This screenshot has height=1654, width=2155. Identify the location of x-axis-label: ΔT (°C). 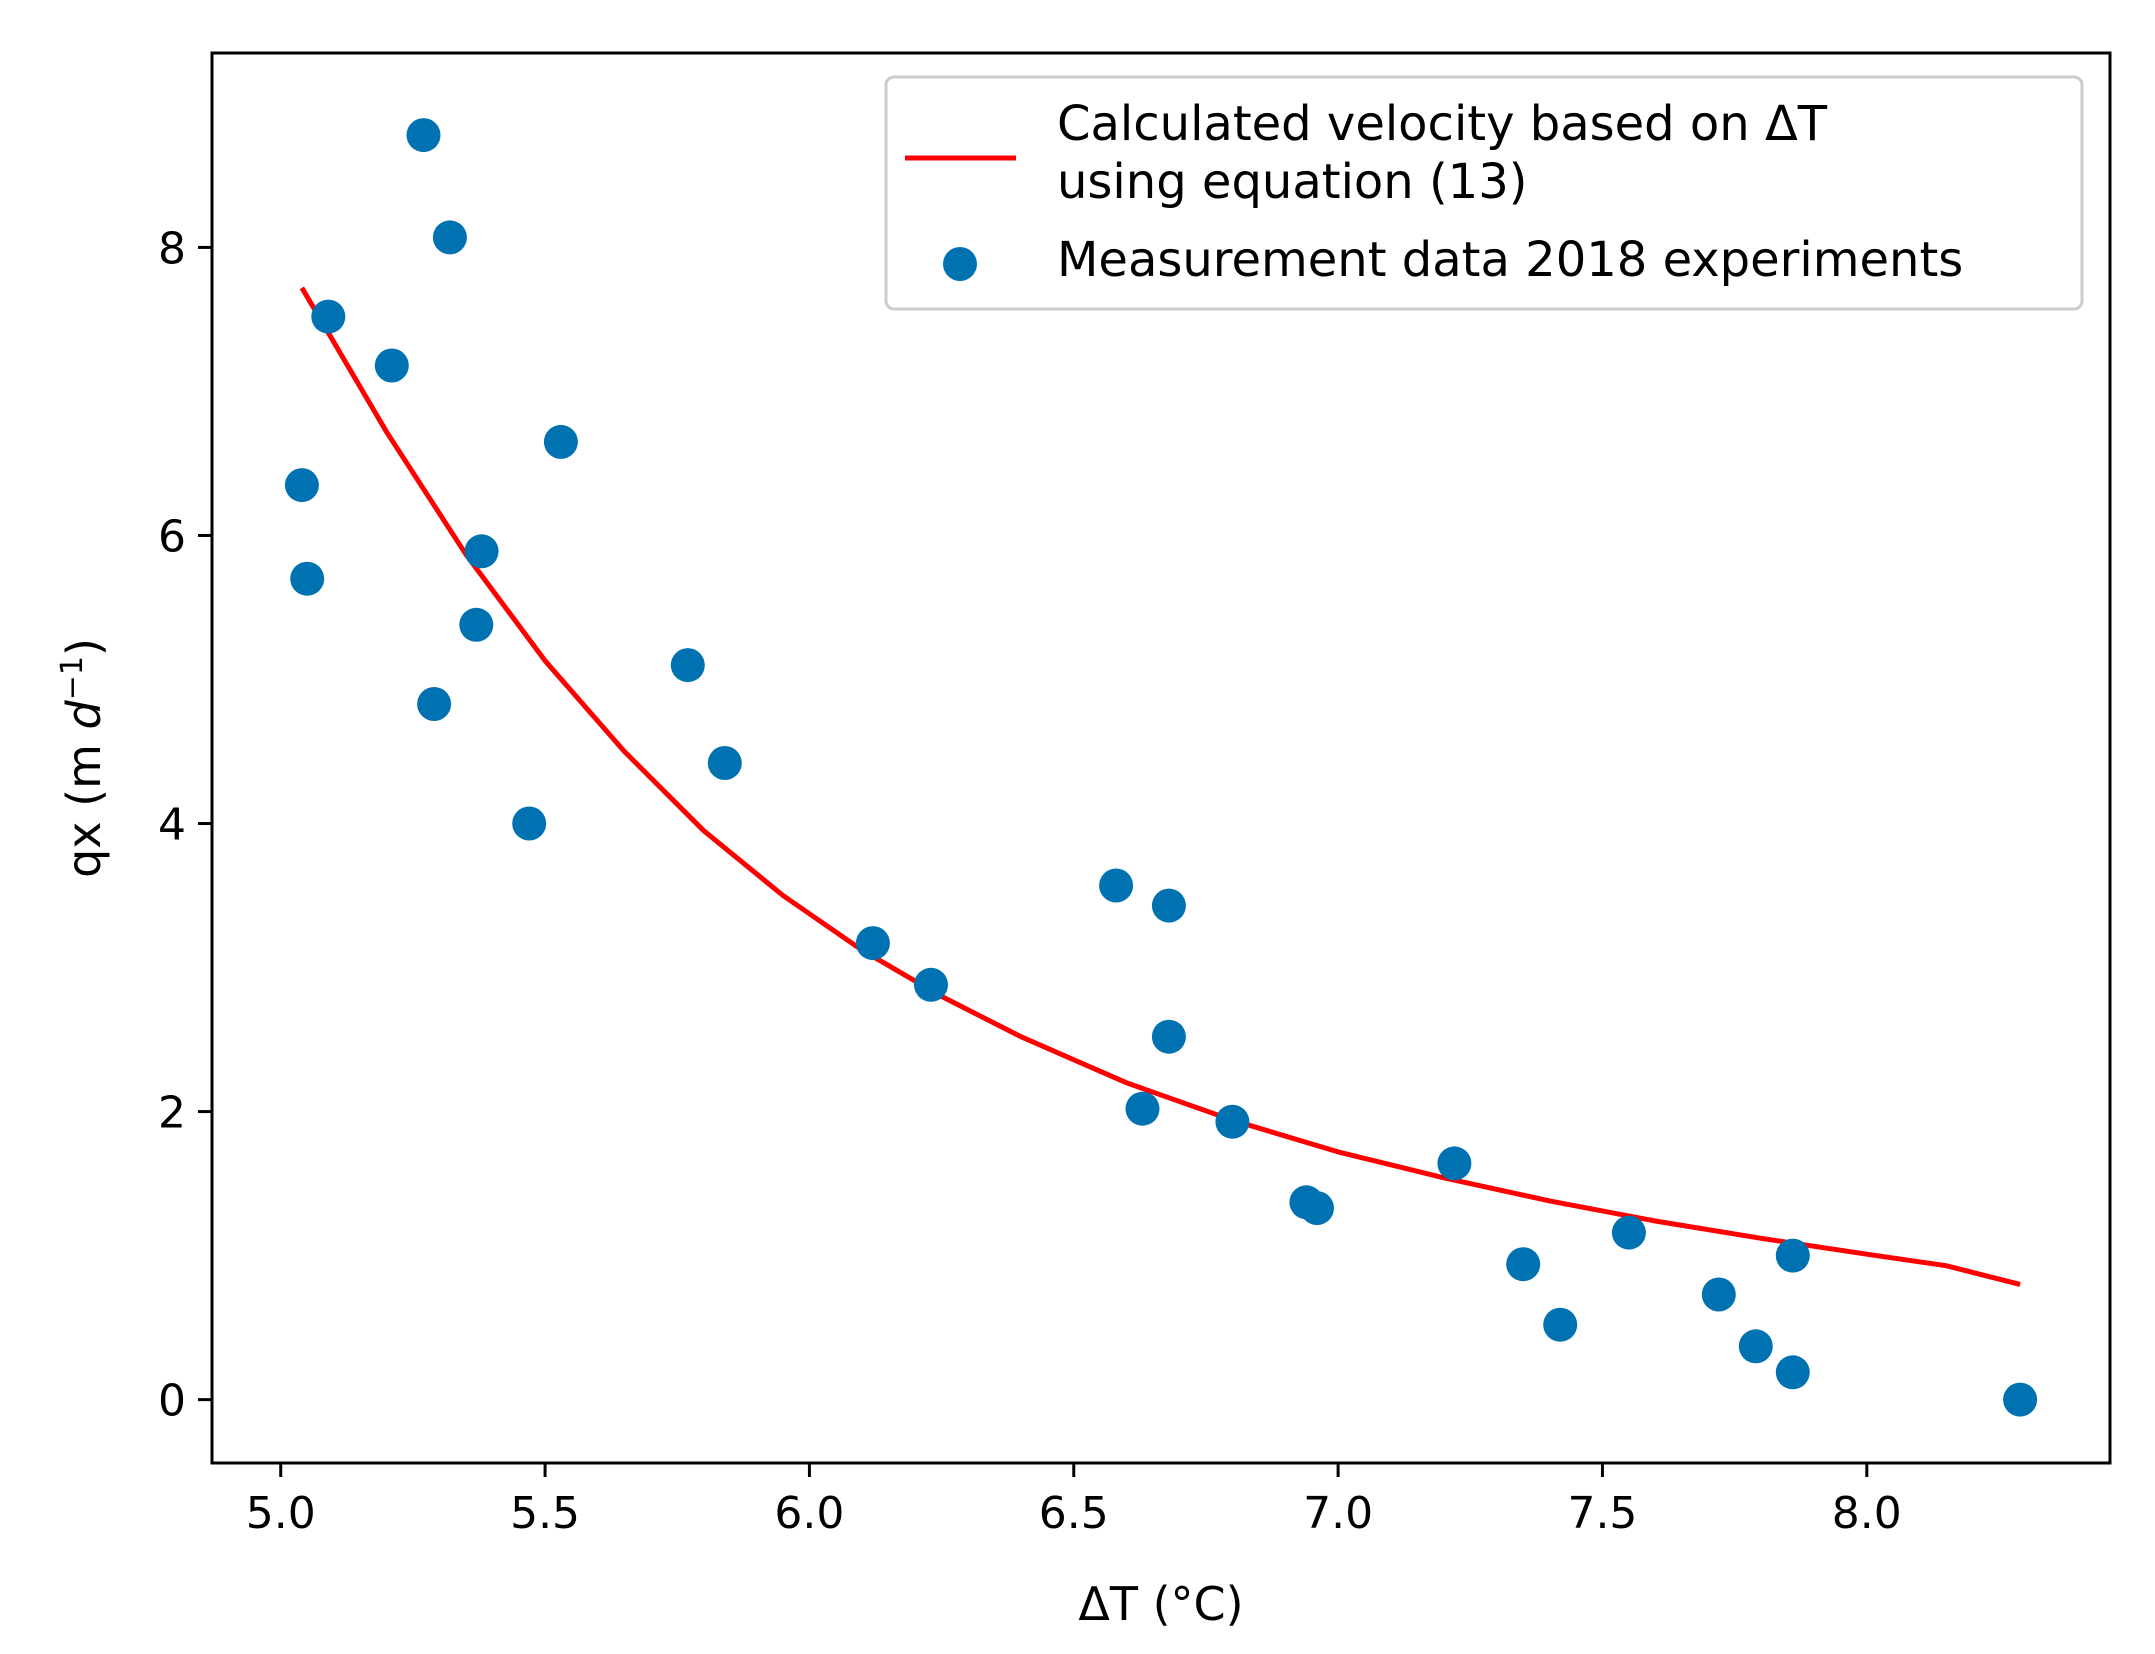
(1160, 1604).